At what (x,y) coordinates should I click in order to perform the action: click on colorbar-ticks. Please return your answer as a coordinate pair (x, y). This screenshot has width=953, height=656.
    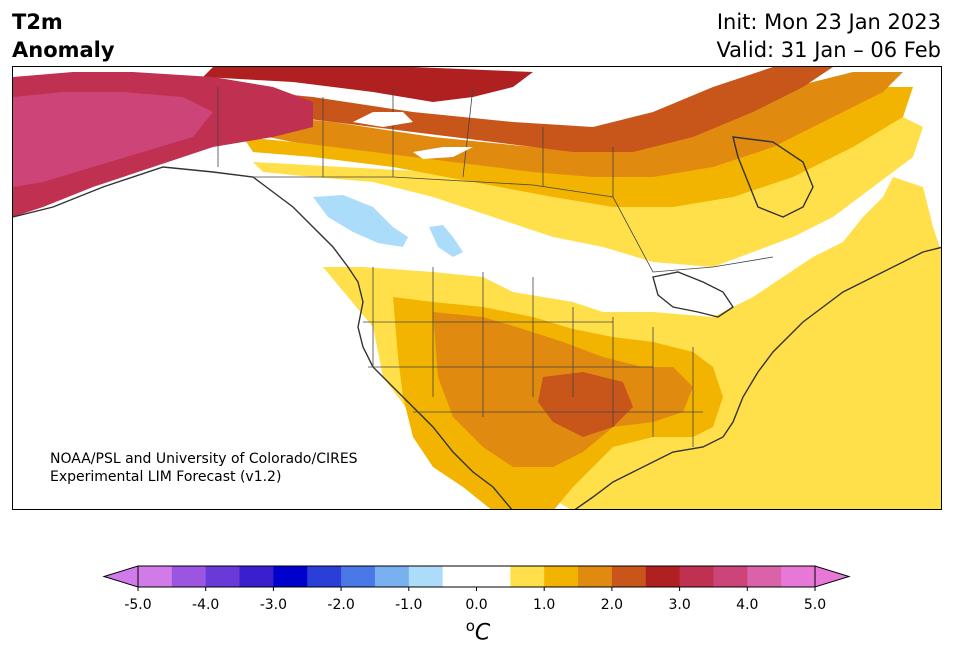
    Looking at the image, I should click on (476, 589).